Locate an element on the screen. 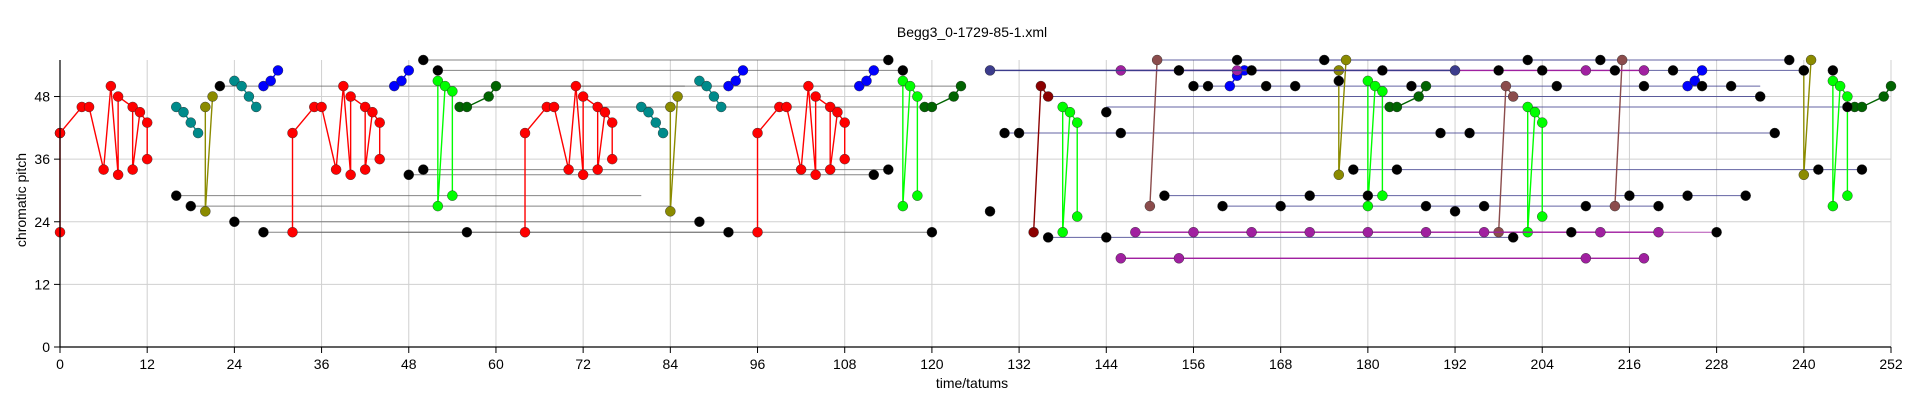  x-tick-label: 240 is located at coordinates (1804, 364).